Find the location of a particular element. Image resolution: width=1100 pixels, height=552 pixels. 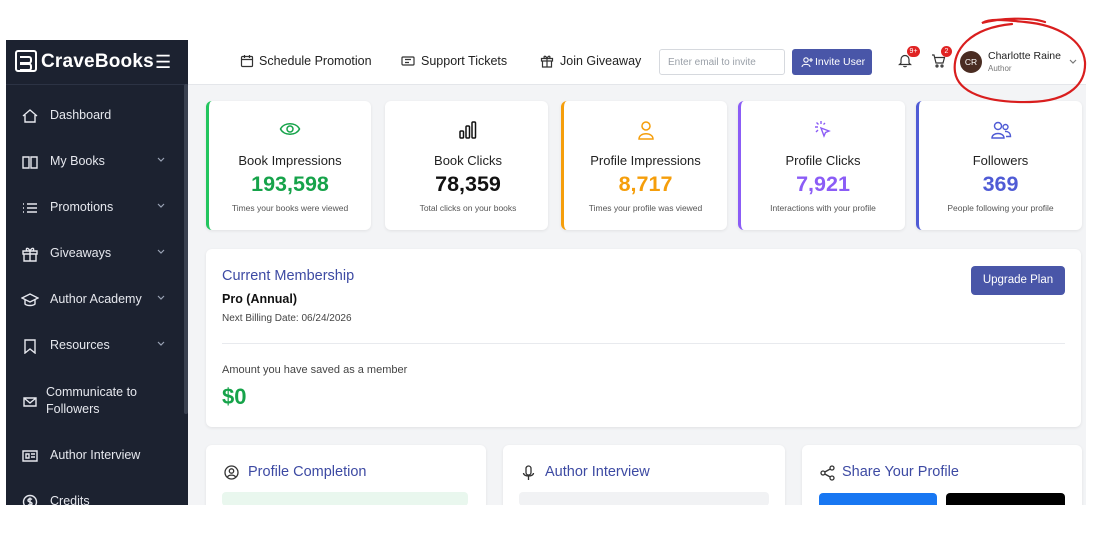

graduation-cap-icon is located at coordinates (30, 300).